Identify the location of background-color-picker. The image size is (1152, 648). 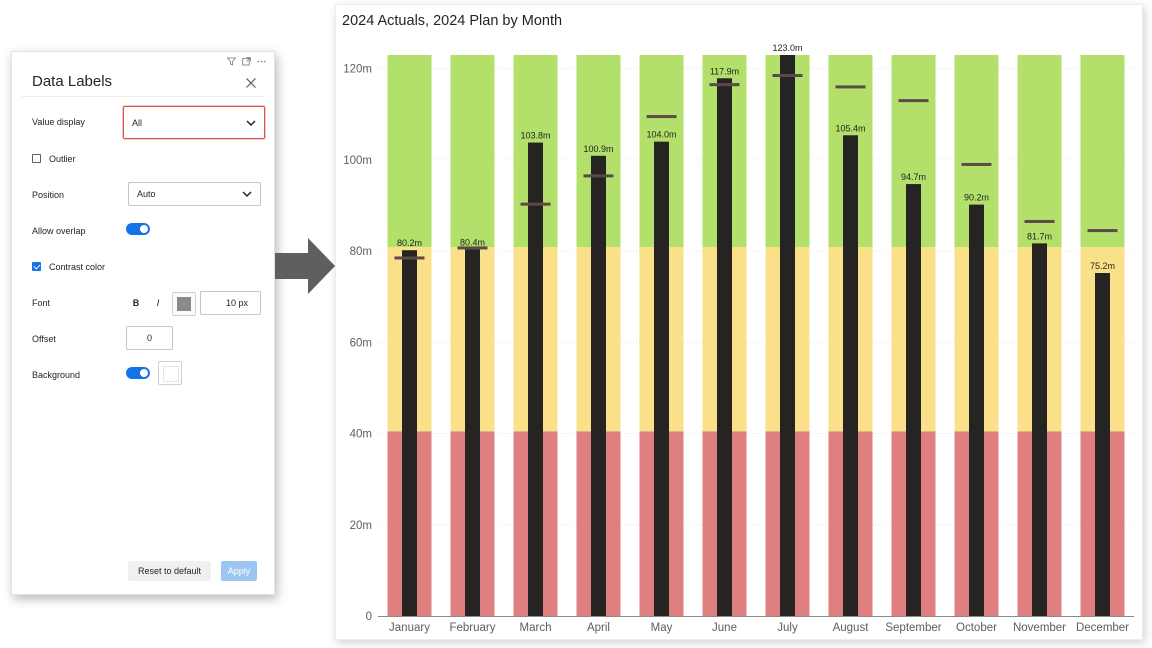
(170, 373).